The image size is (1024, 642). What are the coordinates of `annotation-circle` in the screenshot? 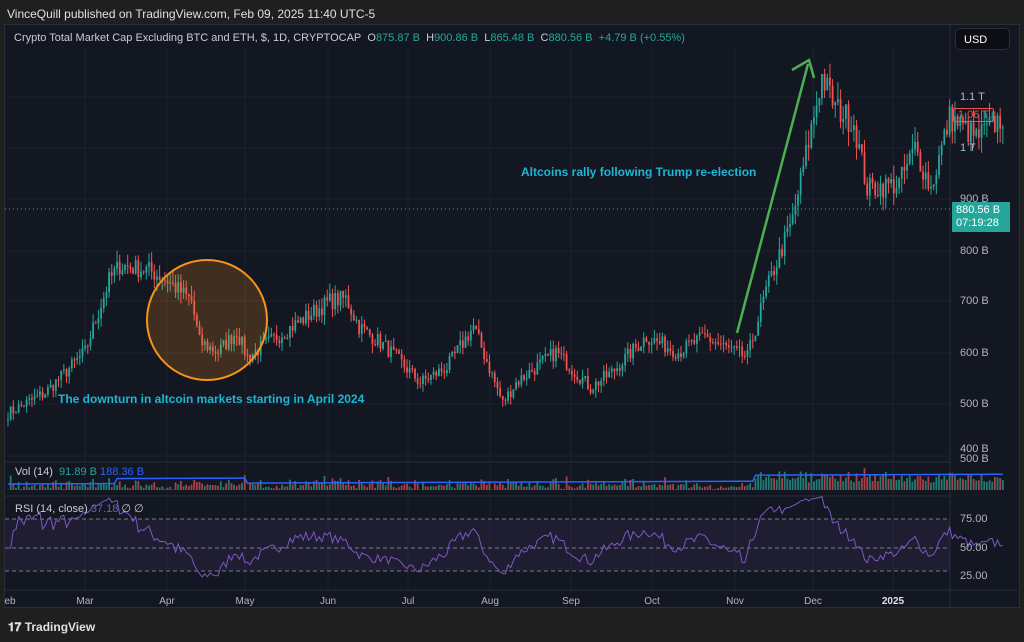 It's located at (207, 320).